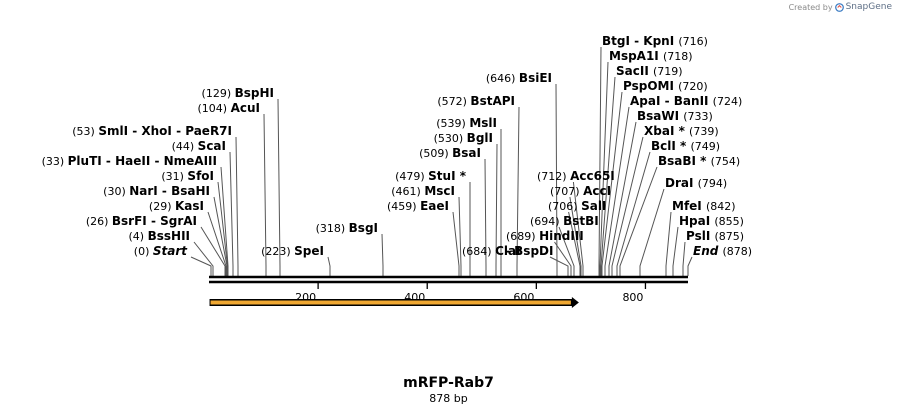 This screenshot has height=415, width=897. What do you see at coordinates (141, 221) in the screenshot?
I see `site-label: (26) BsrFI - SgrAI` at bounding box center [141, 221].